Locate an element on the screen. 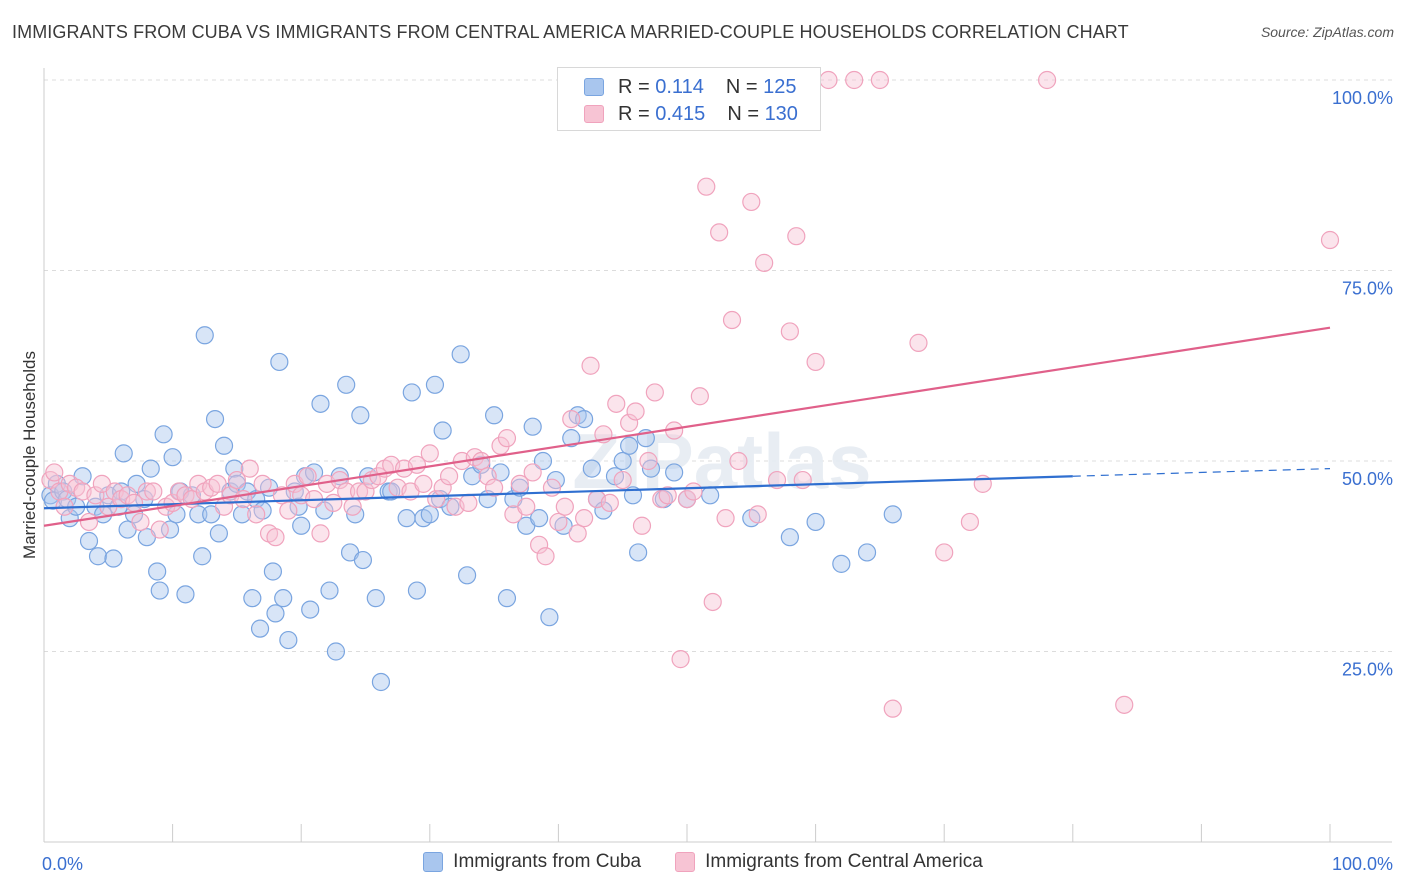 Image resolution: width=1406 pixels, height=892 pixels. x-tick-label-end: 100.0% is located at coordinates (1362, 864).